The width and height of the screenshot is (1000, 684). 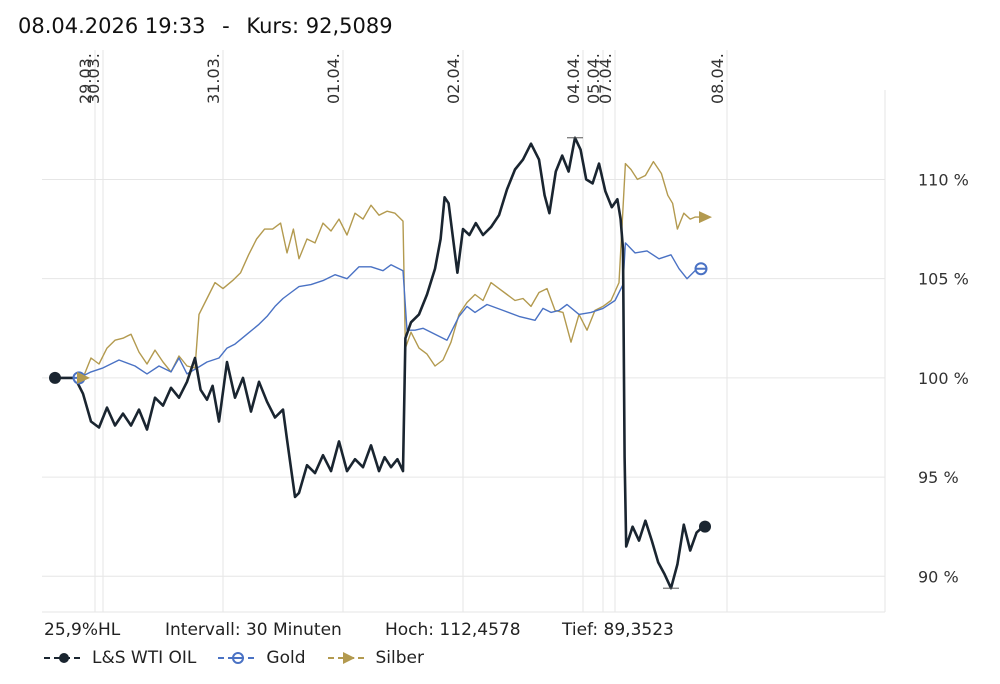 I want to click on legend-label-wti: L&S WTI OIL, so click(x=144, y=658).